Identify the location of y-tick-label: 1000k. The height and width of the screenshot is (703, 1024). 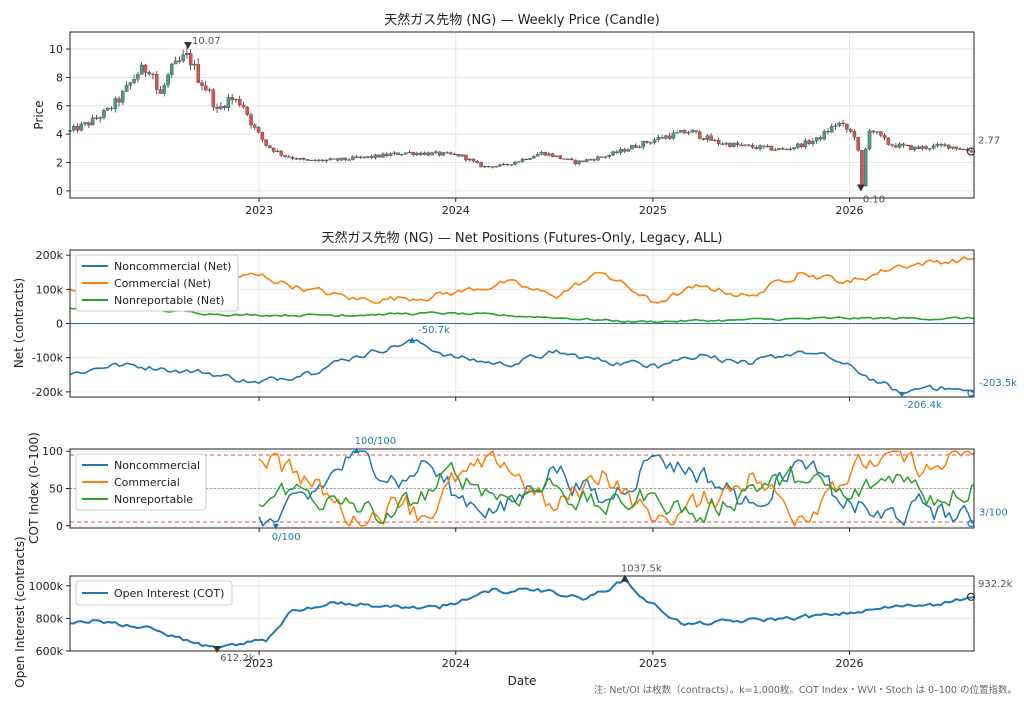
(46, 586).